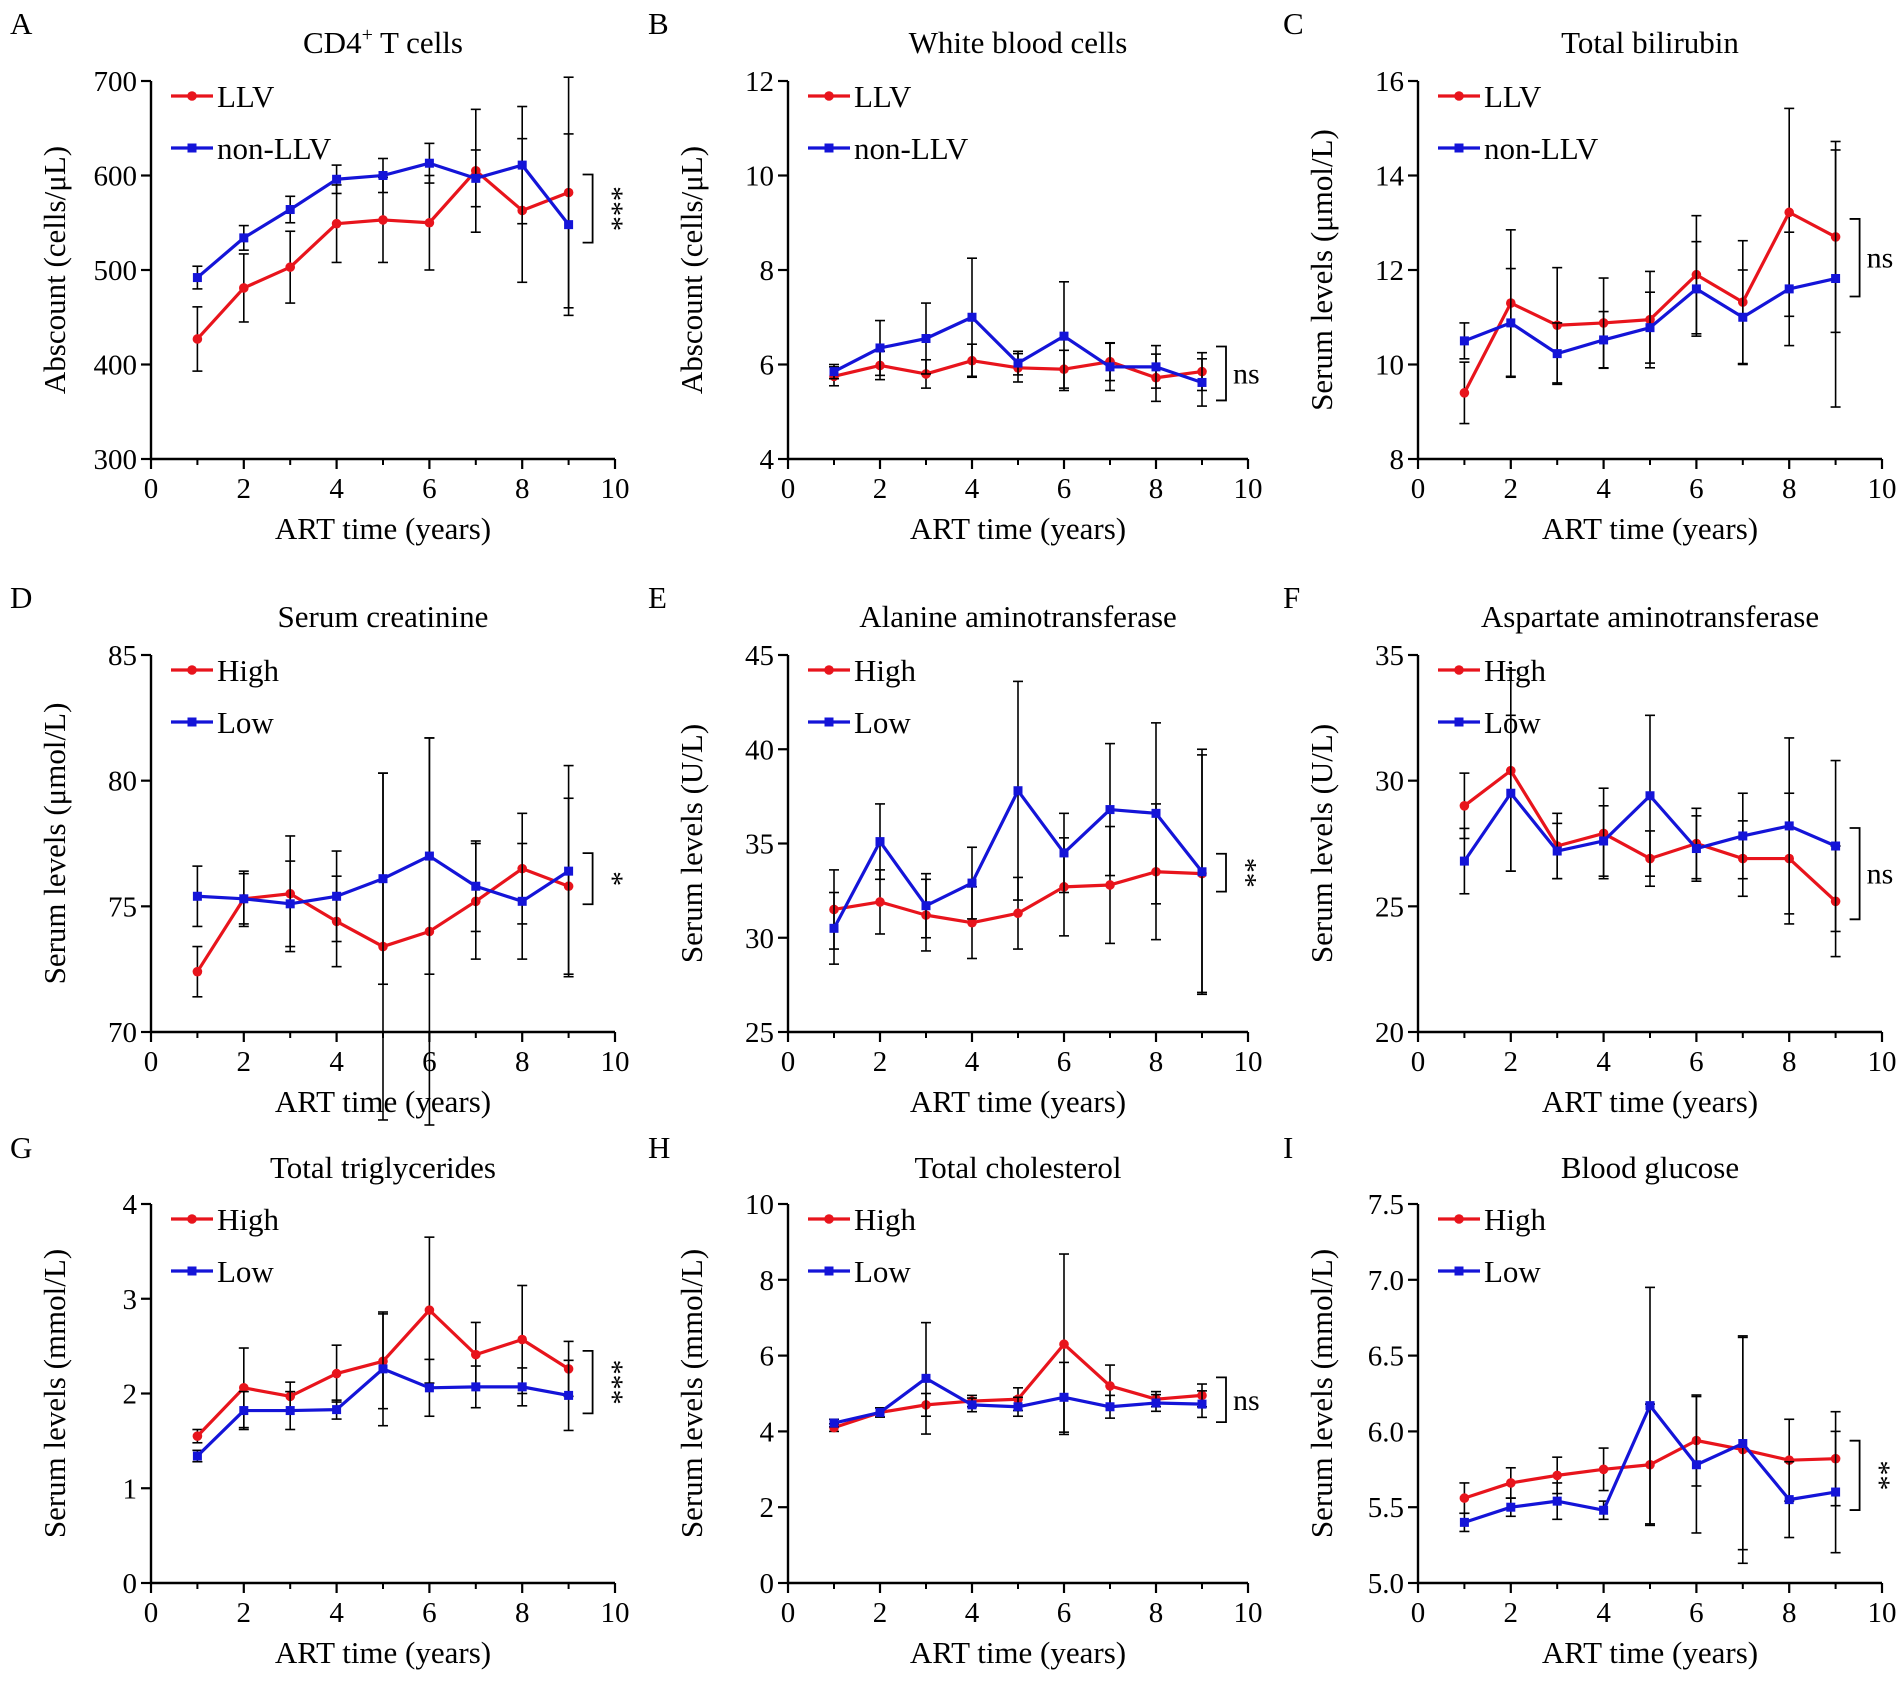 The width and height of the screenshot is (1902, 1686). I want to click on chart-title: Aspartate aminotransferase, so click(1650, 616).